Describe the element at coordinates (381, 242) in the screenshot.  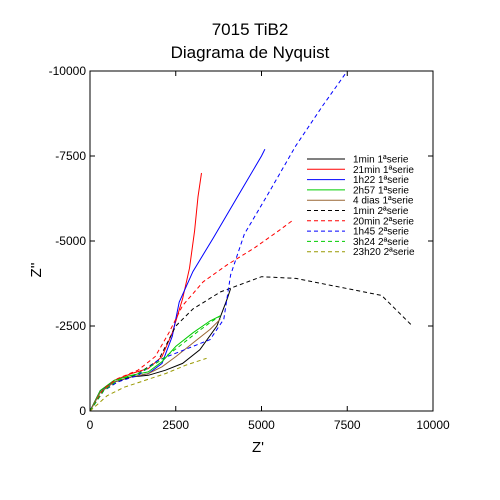
I see `legend-label-9: 3h24 2ªserie` at that location.